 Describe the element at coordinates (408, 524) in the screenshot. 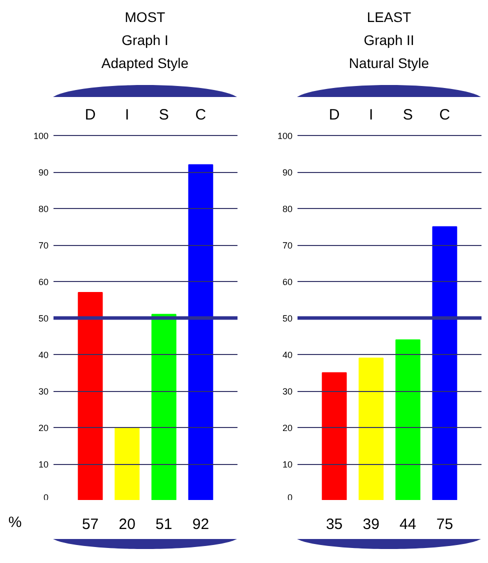

I see `data-label: 44` at that location.